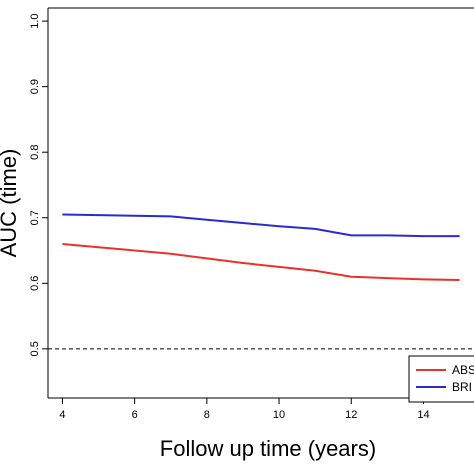  Describe the element at coordinates (268, 448) in the screenshot. I see `x-axis-label: Follow up time (years)` at that location.